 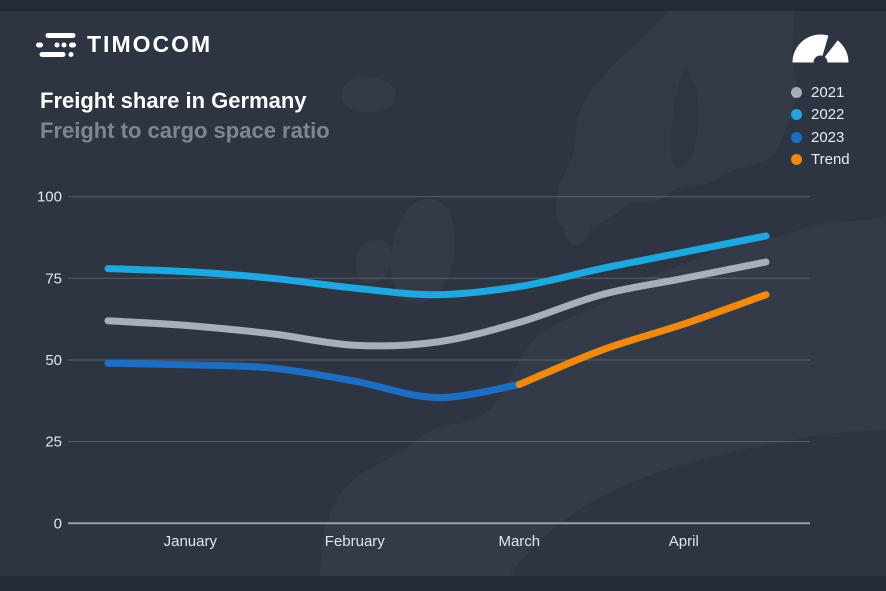 I want to click on y-tick-label-25: 25, so click(x=53, y=442).